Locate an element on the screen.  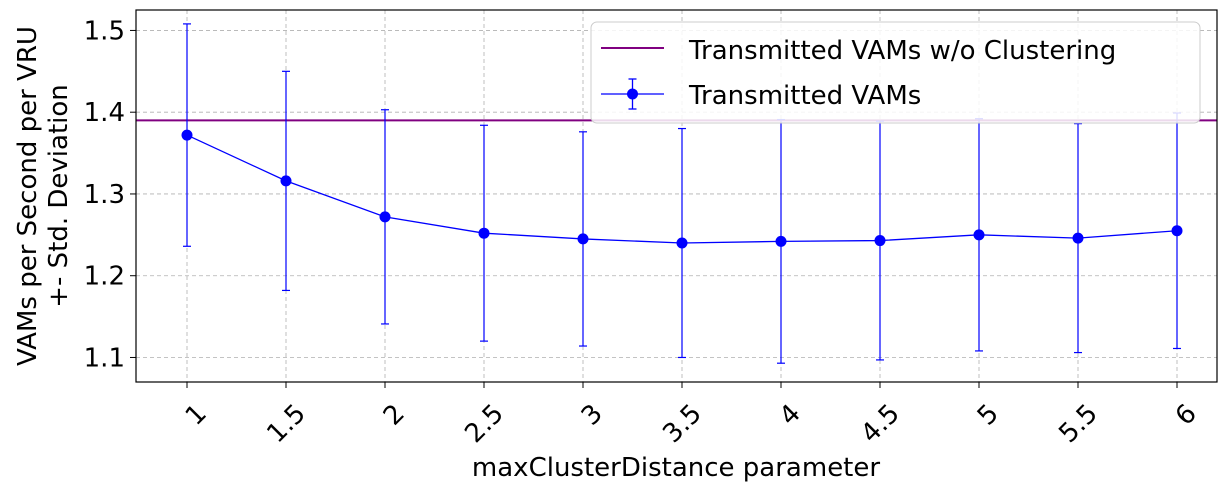
x-tick-label: 5 is located at coordinates (988, 415).